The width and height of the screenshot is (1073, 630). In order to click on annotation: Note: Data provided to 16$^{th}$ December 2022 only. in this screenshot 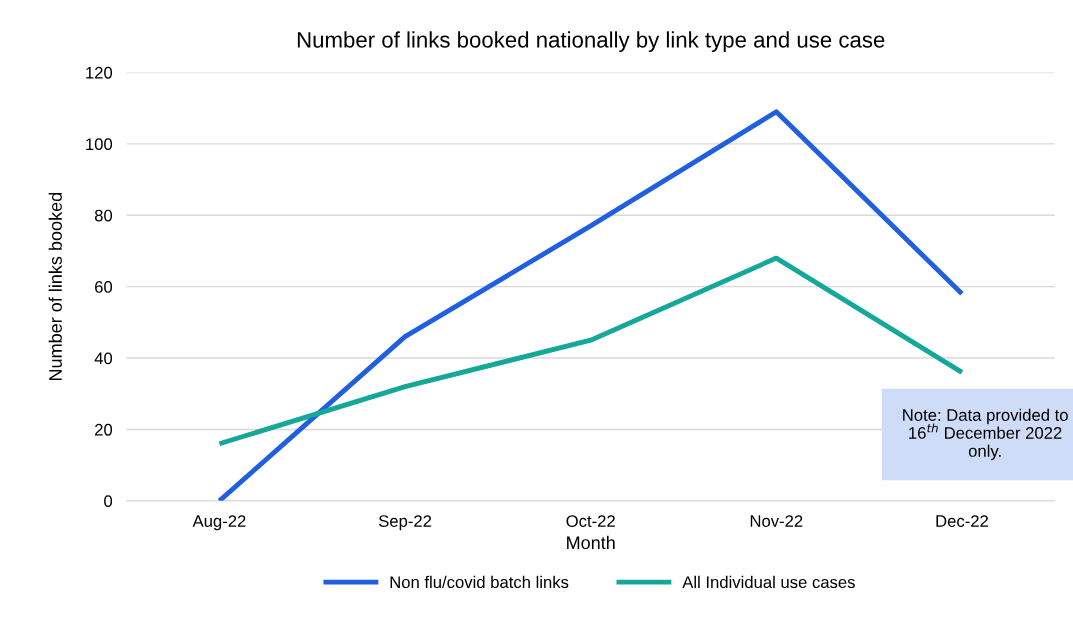, I will do `click(985, 434)`.